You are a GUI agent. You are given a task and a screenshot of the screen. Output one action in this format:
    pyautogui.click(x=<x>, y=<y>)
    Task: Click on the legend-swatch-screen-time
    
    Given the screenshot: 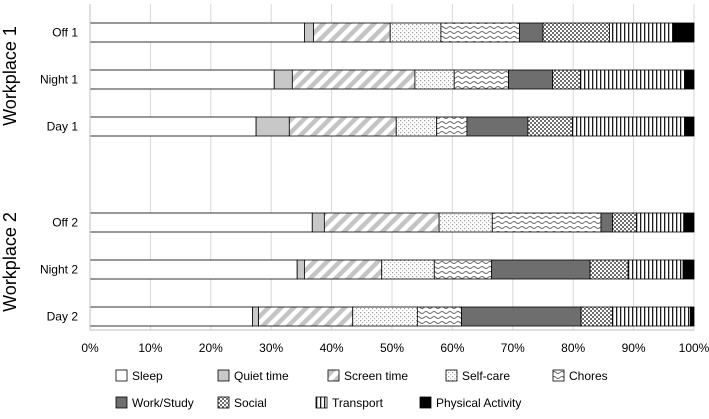 What is the action you would take?
    pyautogui.click(x=333, y=375)
    